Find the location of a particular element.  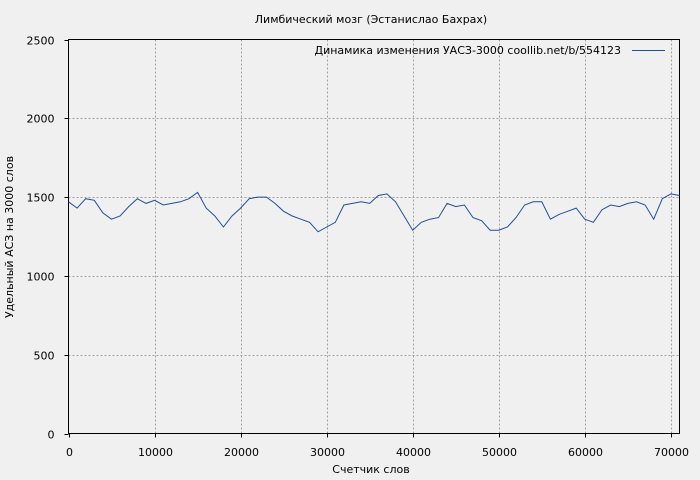

y-tick-label: 2500 is located at coordinates (41, 41).